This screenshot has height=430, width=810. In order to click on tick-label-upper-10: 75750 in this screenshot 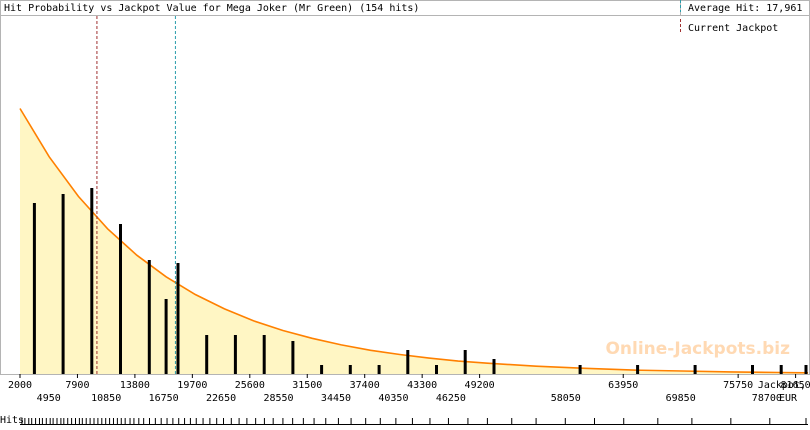, I will do `click(738, 385)`.